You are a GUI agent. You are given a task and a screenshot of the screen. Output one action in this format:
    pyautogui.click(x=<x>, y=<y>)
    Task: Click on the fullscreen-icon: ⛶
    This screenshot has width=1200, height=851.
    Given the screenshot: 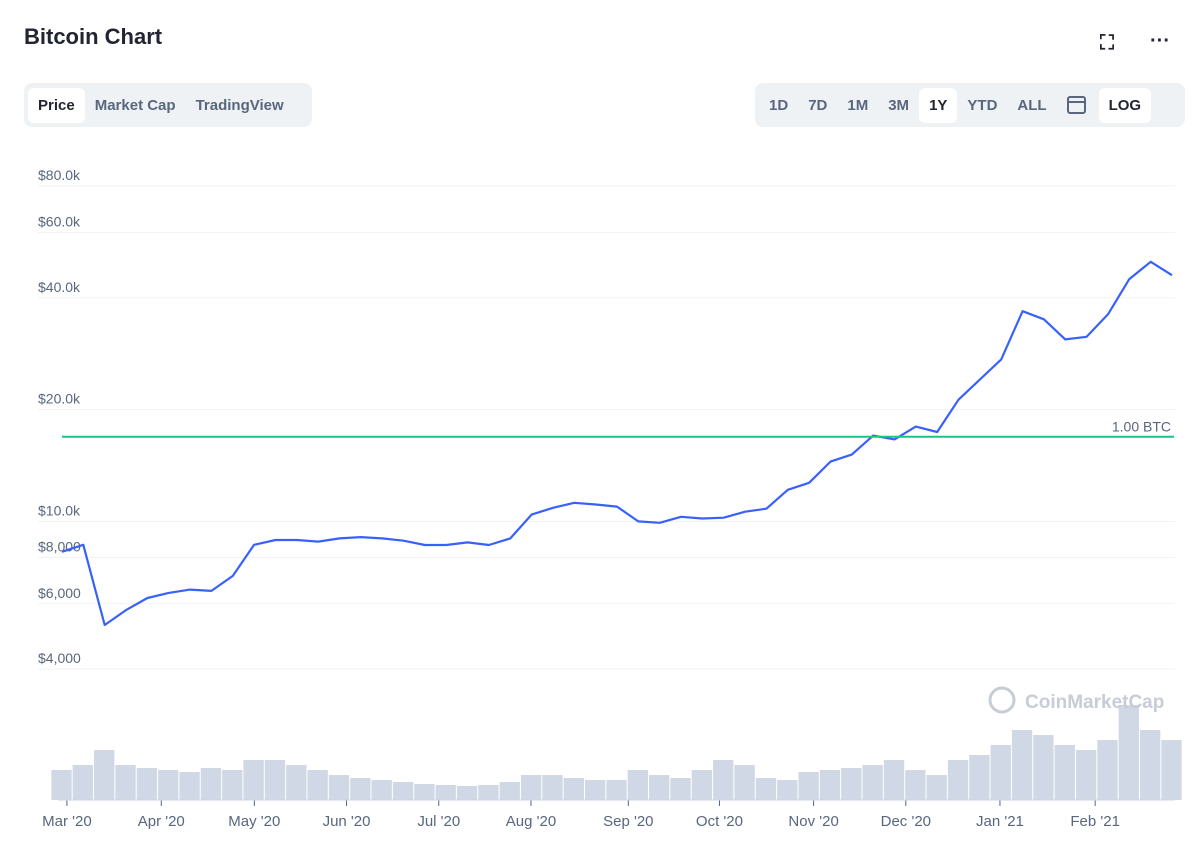 What is the action you would take?
    pyautogui.click(x=1107, y=43)
    